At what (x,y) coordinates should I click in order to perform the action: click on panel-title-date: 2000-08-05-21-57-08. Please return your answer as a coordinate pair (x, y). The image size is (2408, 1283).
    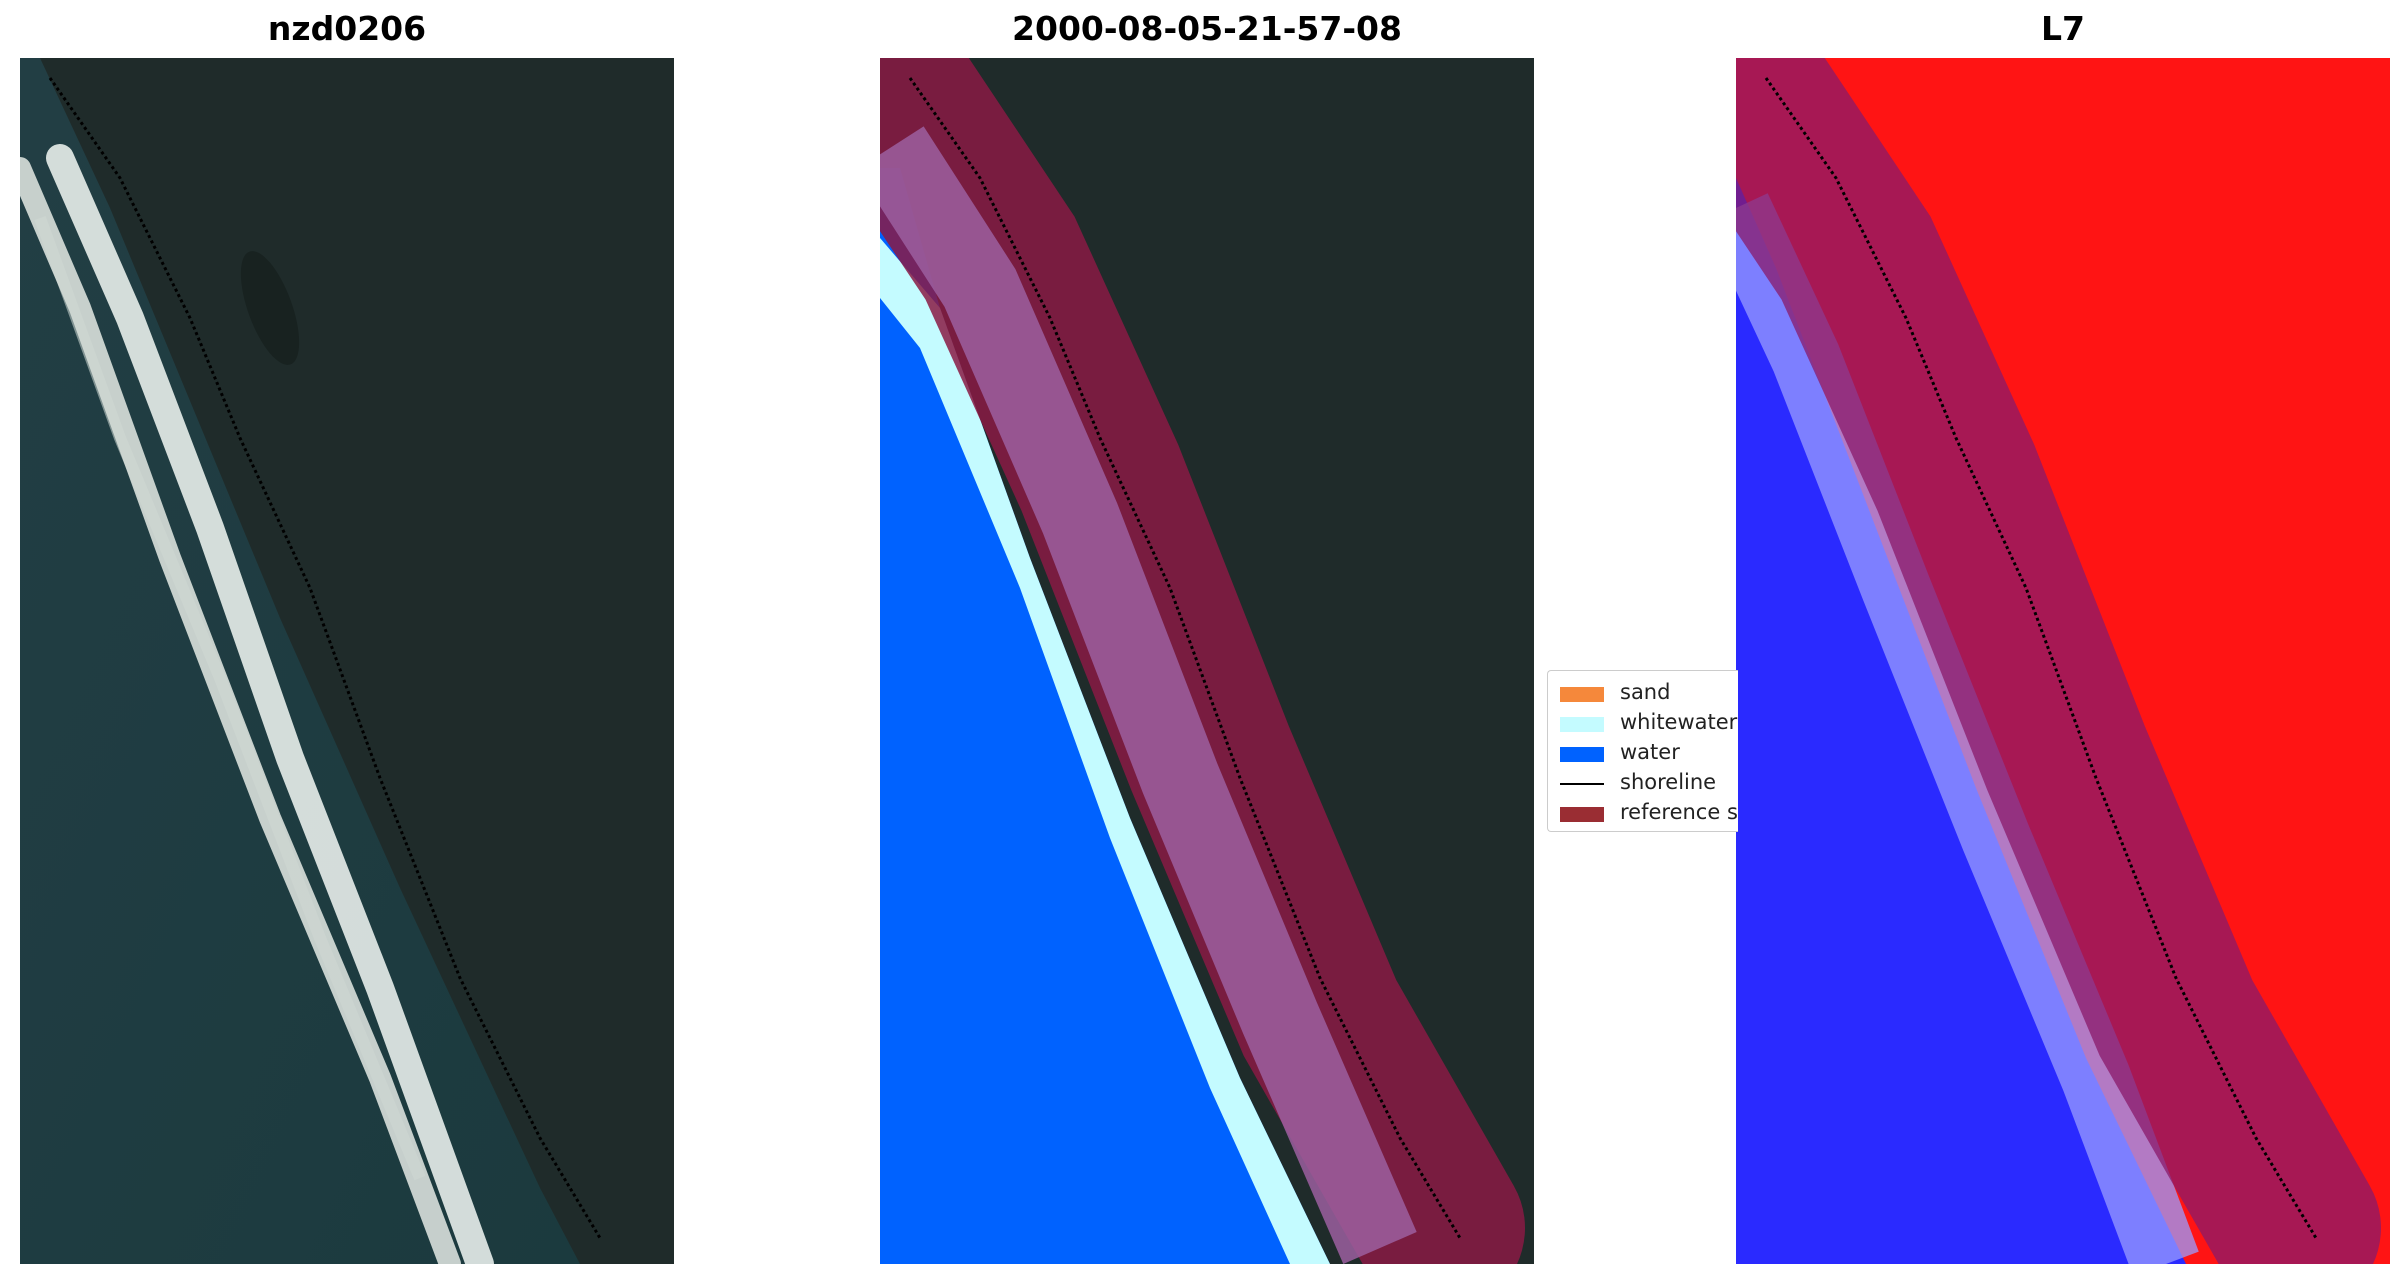
    Looking at the image, I should click on (1207, 28).